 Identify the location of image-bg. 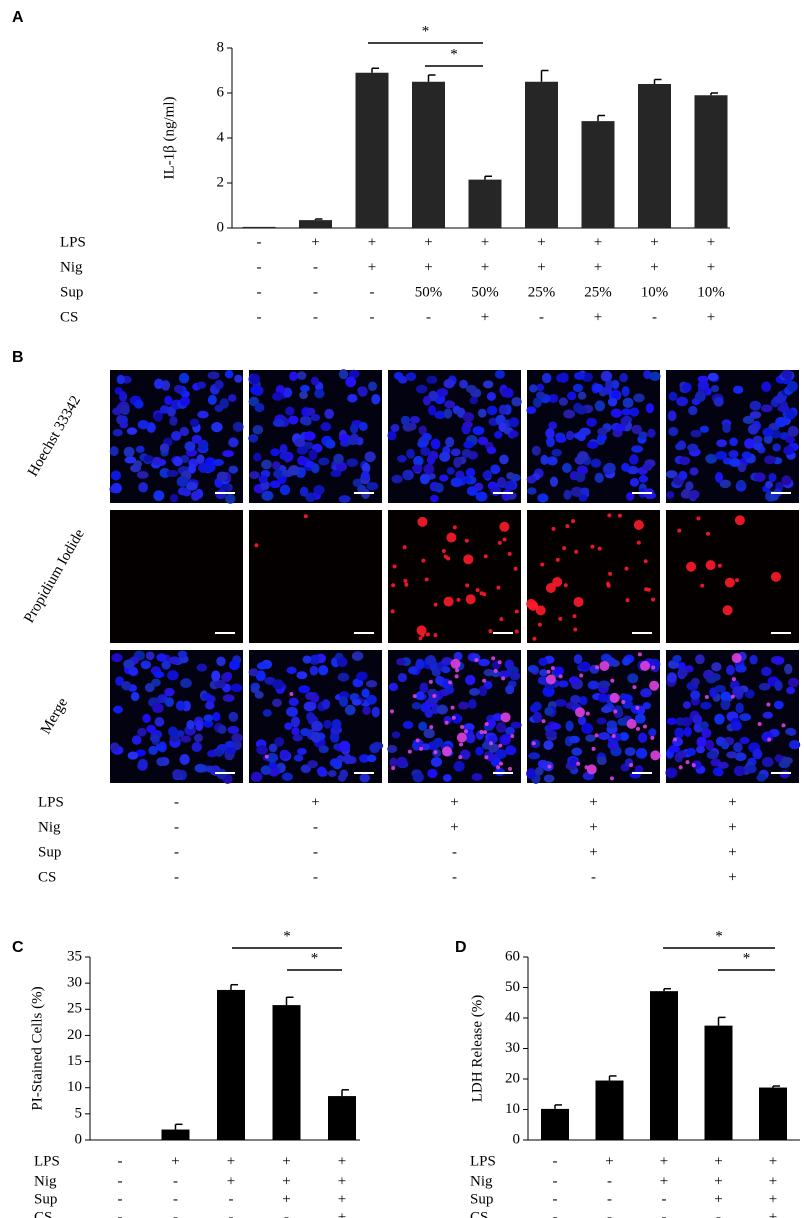
(315, 576).